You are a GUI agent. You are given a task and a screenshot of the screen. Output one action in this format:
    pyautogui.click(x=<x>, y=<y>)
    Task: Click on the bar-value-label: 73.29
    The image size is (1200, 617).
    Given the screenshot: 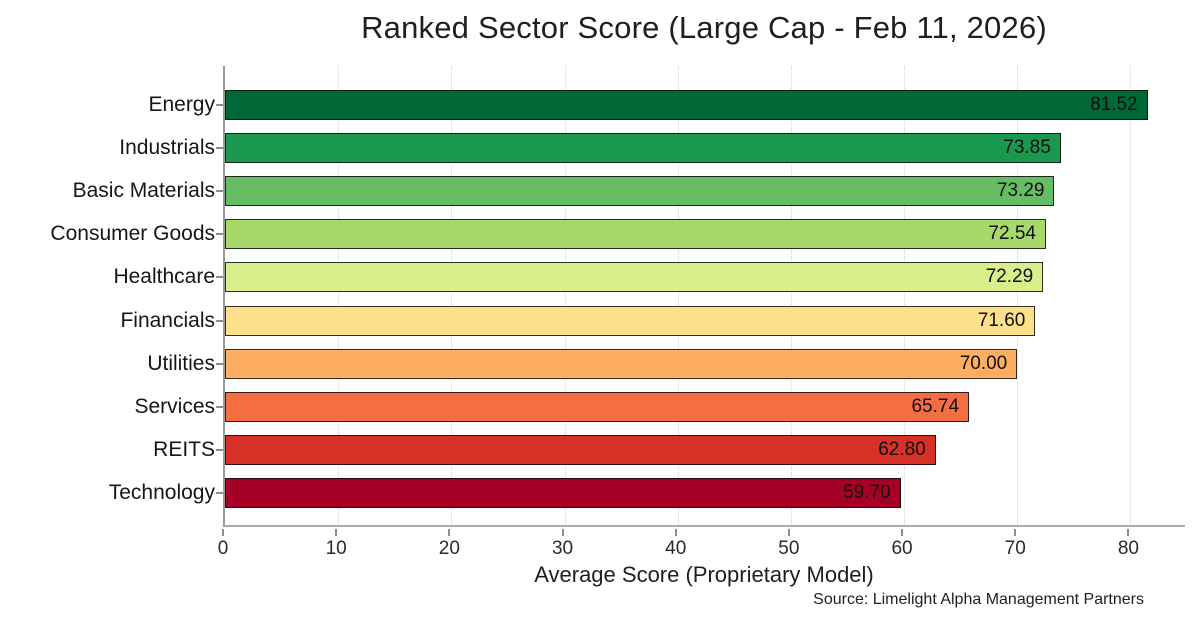 What is the action you would take?
    pyautogui.click(x=1020, y=191)
    